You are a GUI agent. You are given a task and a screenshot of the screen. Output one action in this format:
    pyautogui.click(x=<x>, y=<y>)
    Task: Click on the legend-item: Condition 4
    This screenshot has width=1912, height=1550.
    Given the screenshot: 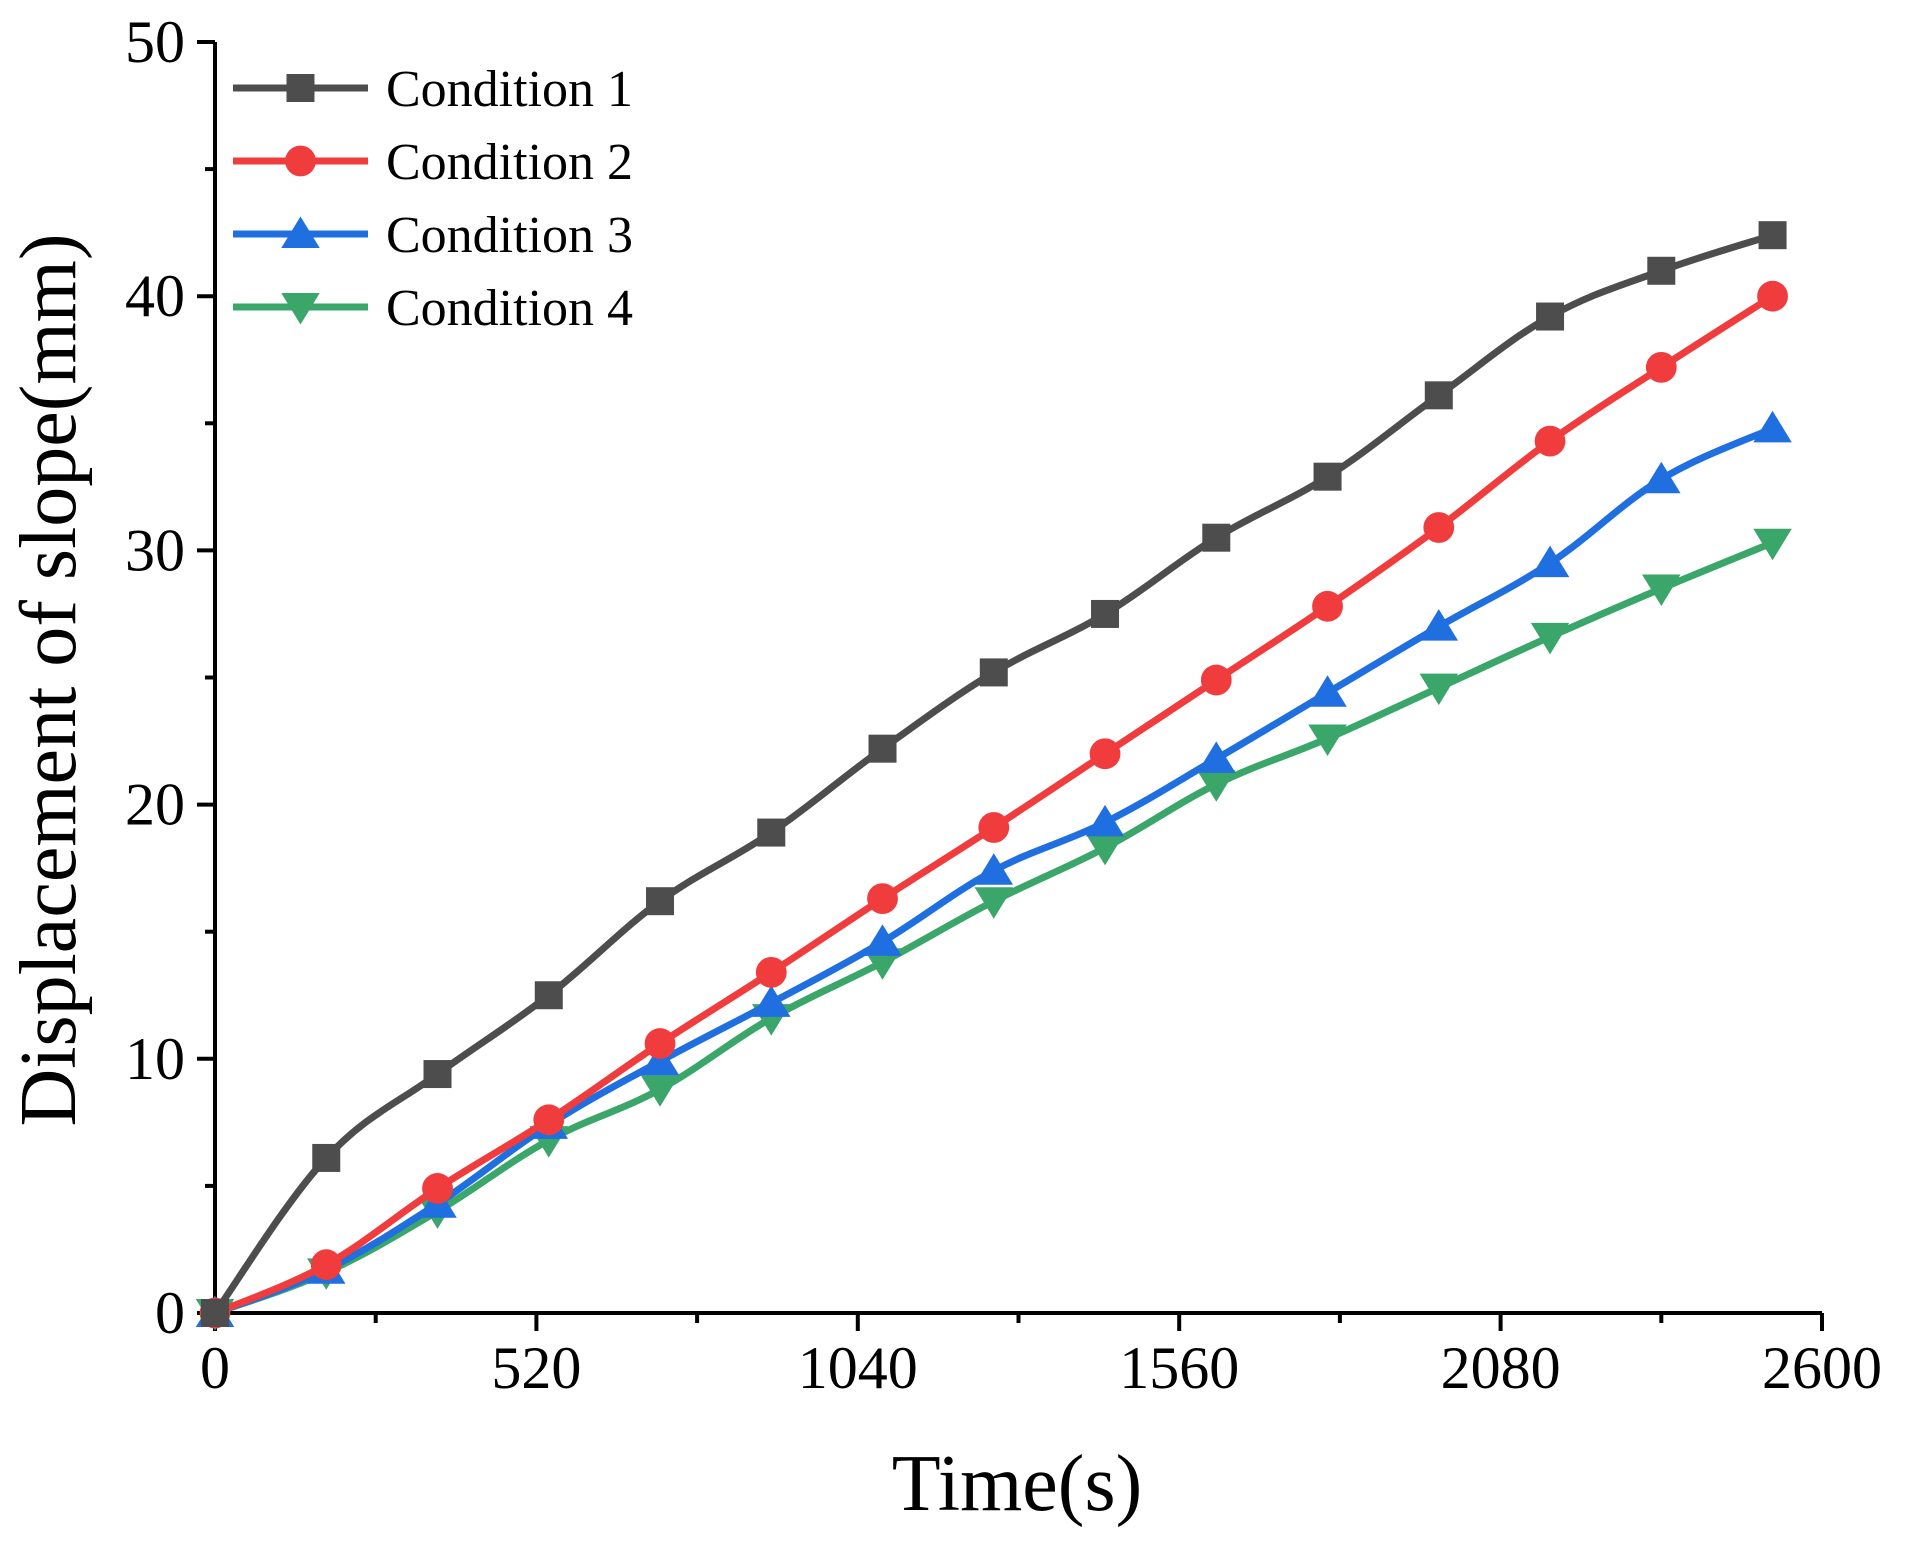 What is the action you would take?
    pyautogui.click(x=433, y=308)
    